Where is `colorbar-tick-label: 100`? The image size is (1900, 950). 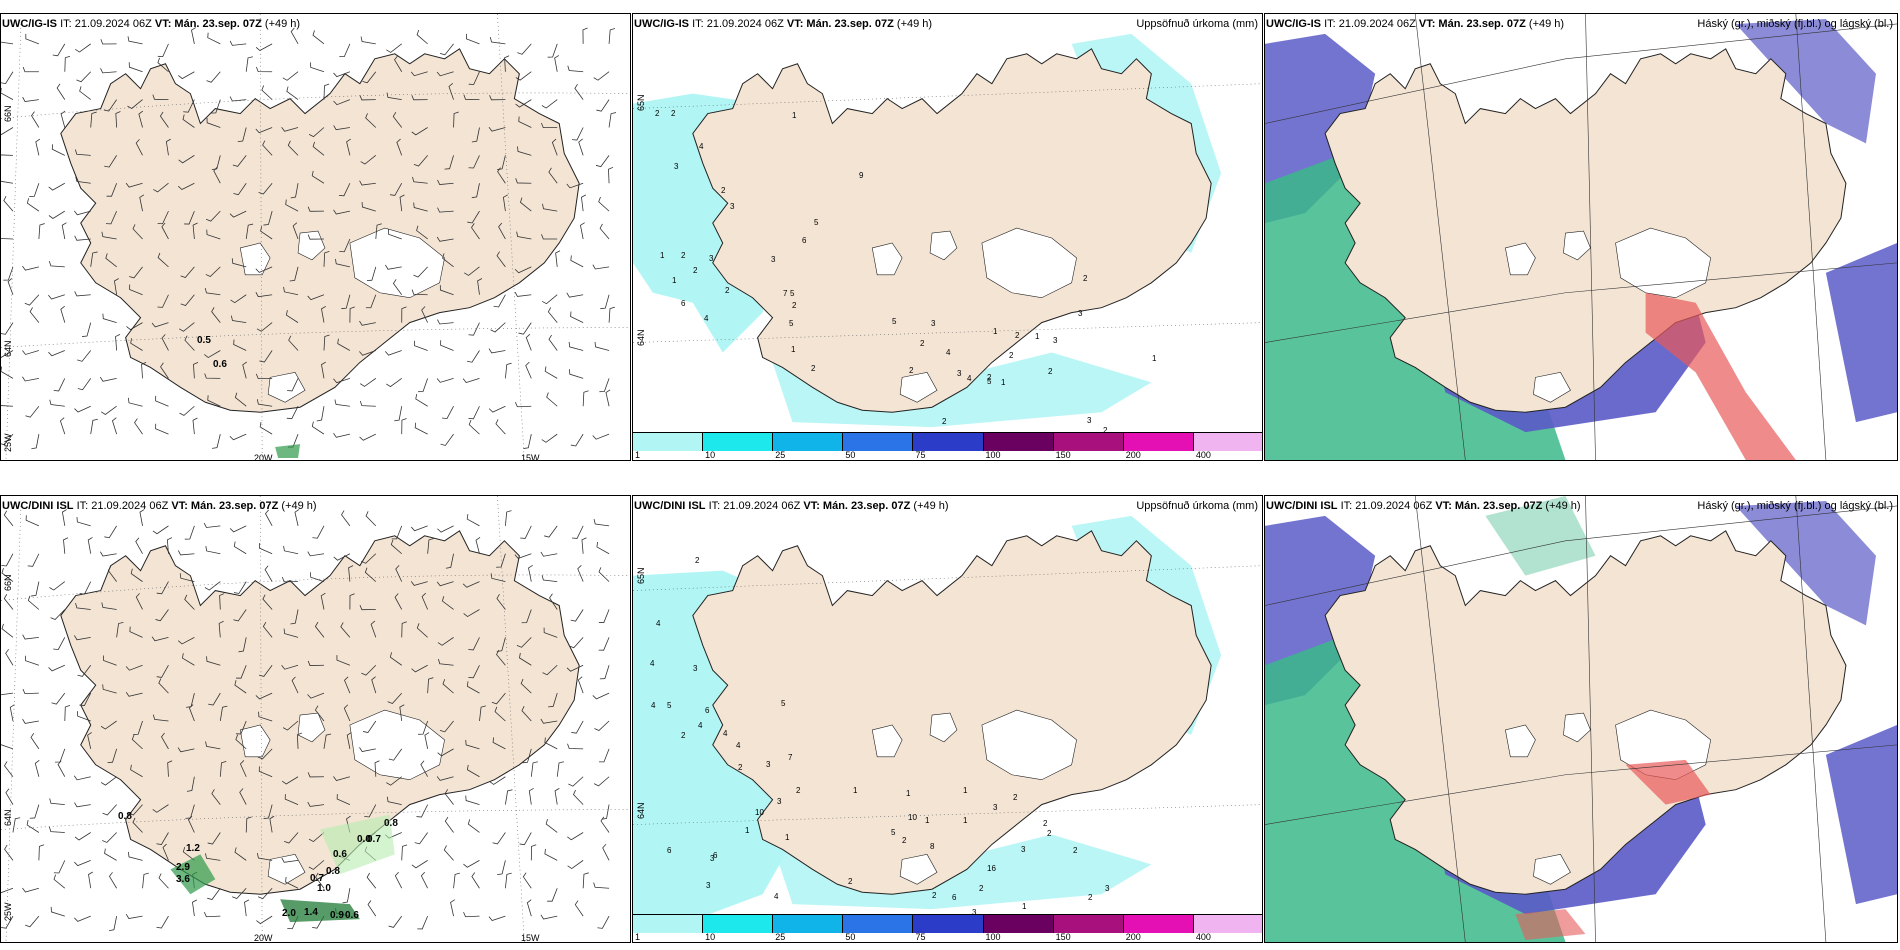
colorbar-tick-label: 100 is located at coordinates (993, 937).